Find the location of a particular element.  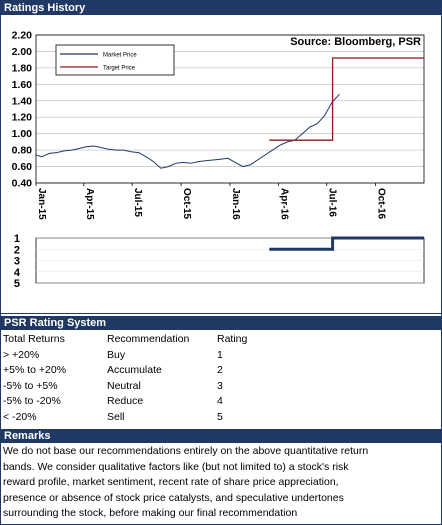

x-tick-label: Jan-16 is located at coordinates (235, 204).